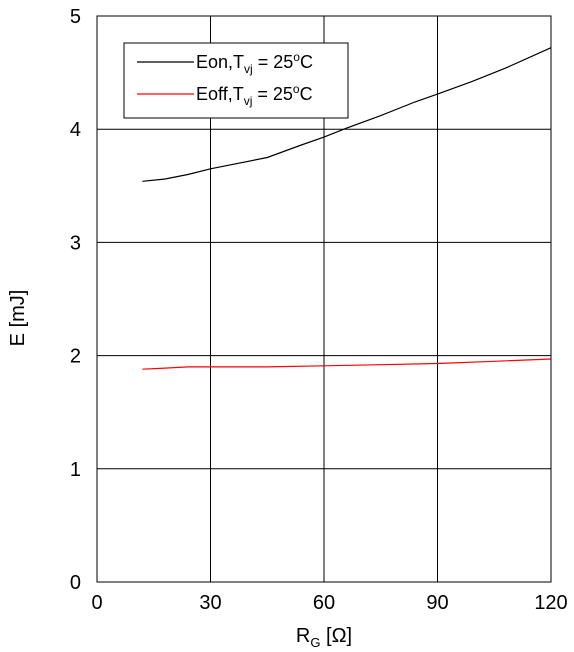  Describe the element at coordinates (315, 642) in the screenshot. I see `x-axis-label-sub: G` at that location.